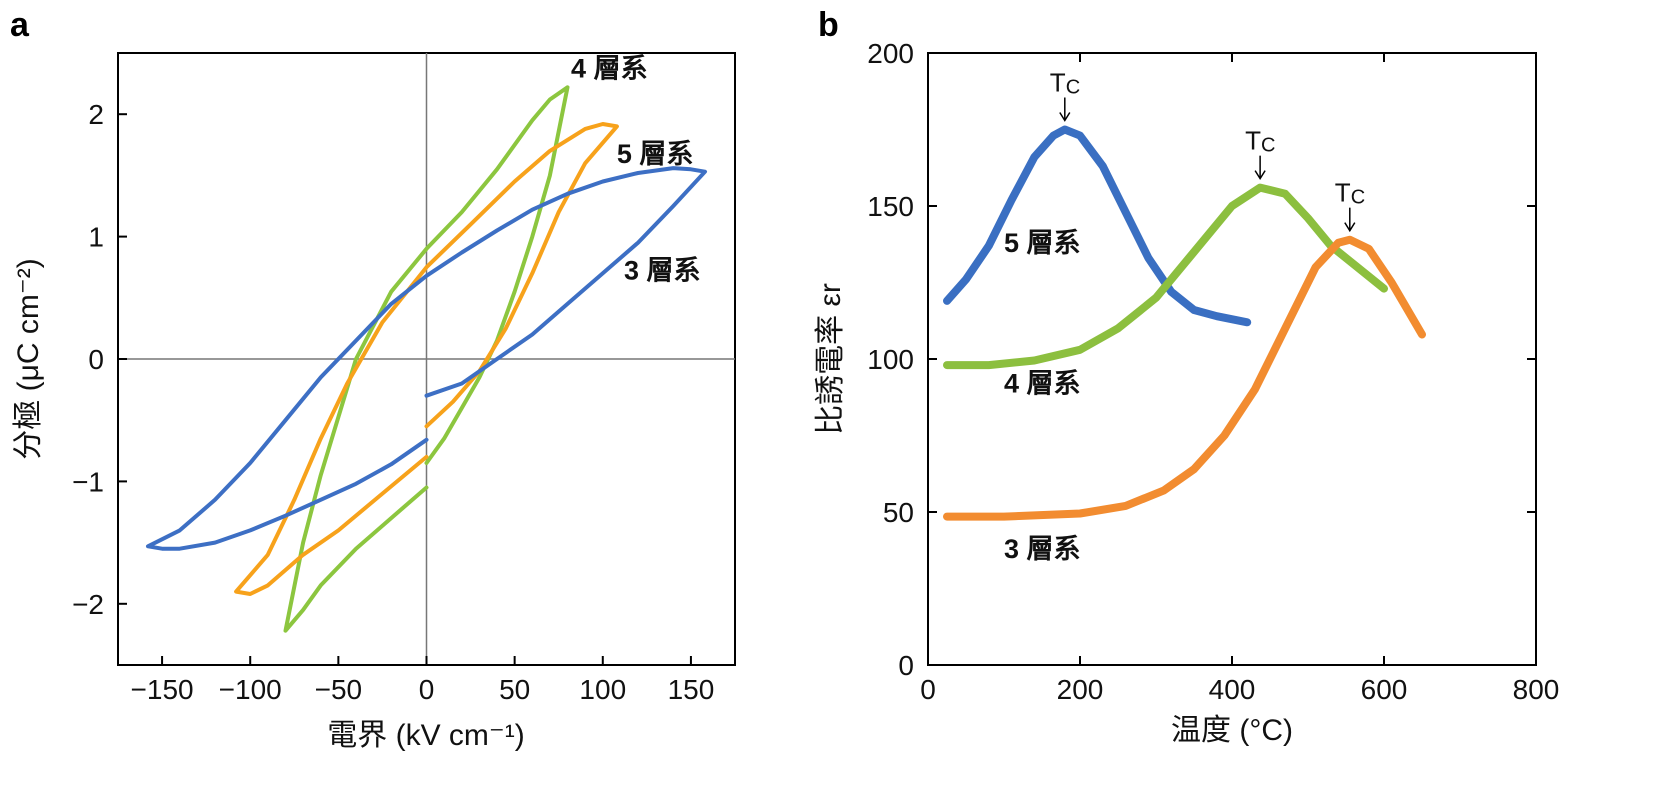 The width and height of the screenshot is (1654, 797). I want to click on y-tick-label: 50, so click(898, 512).